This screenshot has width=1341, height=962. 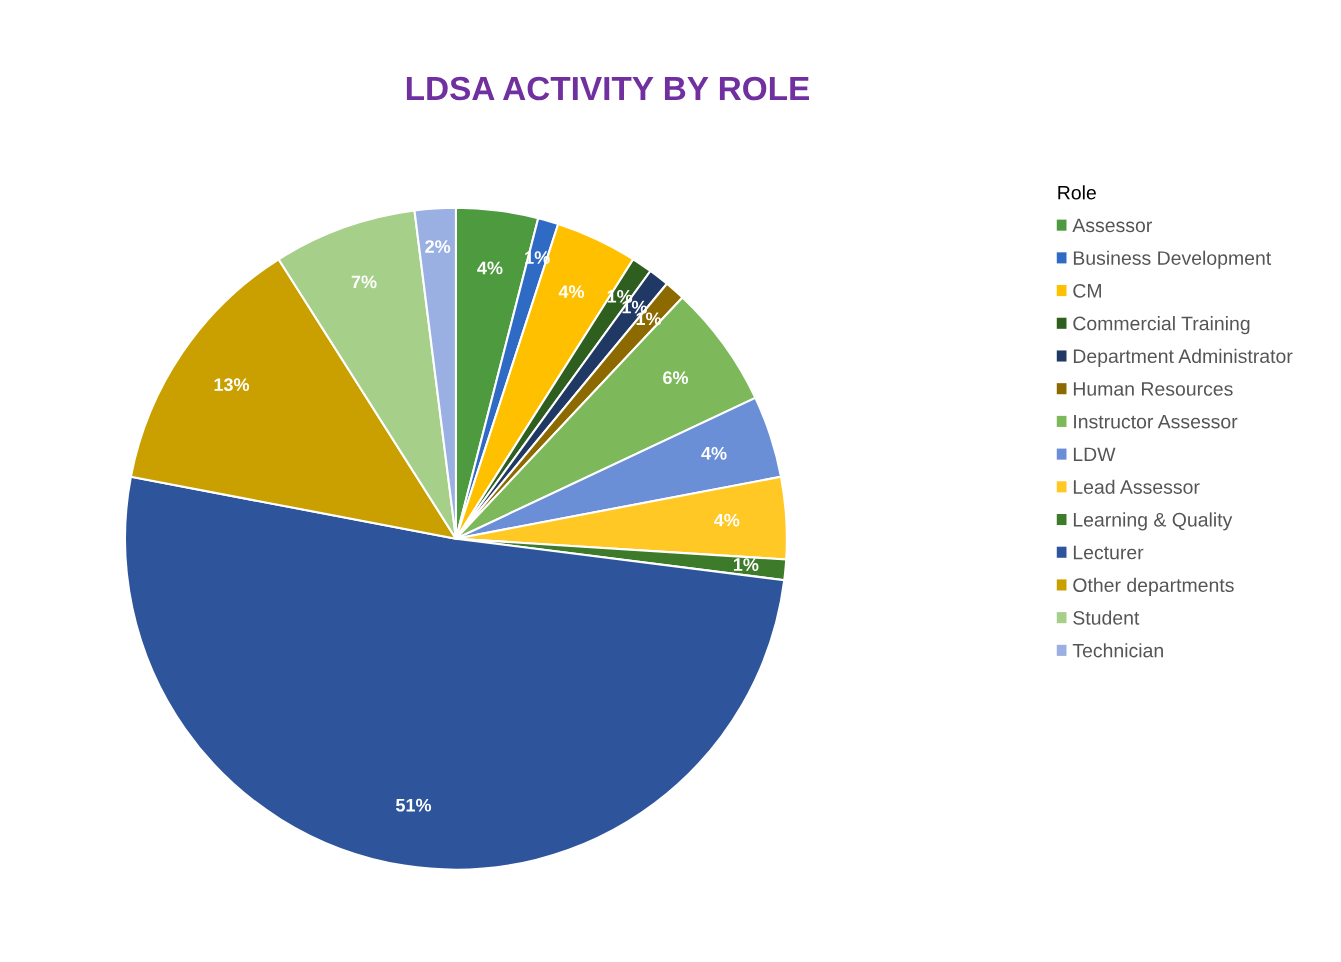 What do you see at coordinates (1094, 454) in the screenshot?
I see `legend-label: LDW` at bounding box center [1094, 454].